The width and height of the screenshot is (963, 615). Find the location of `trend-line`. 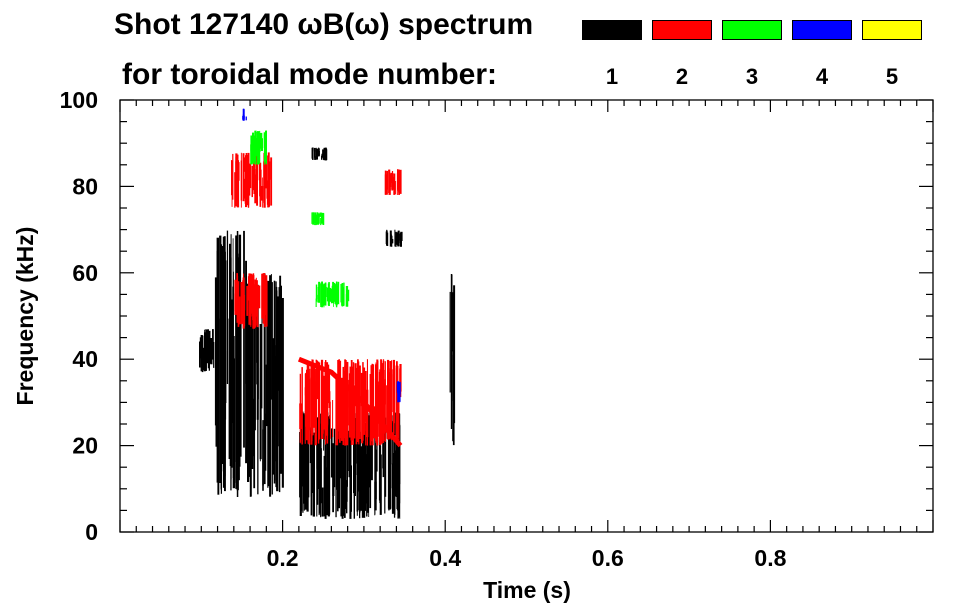

trend-line is located at coordinates (350, 402).